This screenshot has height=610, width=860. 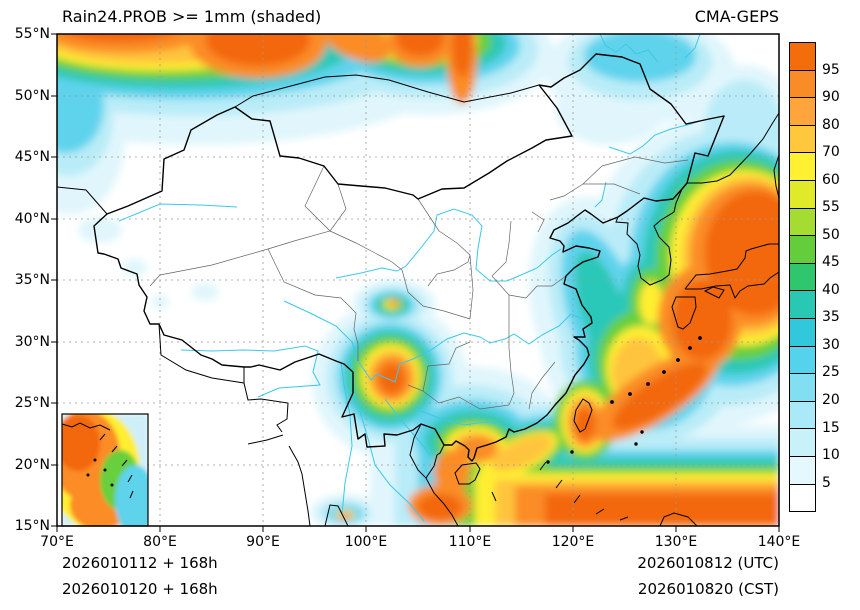 What do you see at coordinates (263, 542) in the screenshot?
I see `x-tick-label: 90°E` at bounding box center [263, 542].